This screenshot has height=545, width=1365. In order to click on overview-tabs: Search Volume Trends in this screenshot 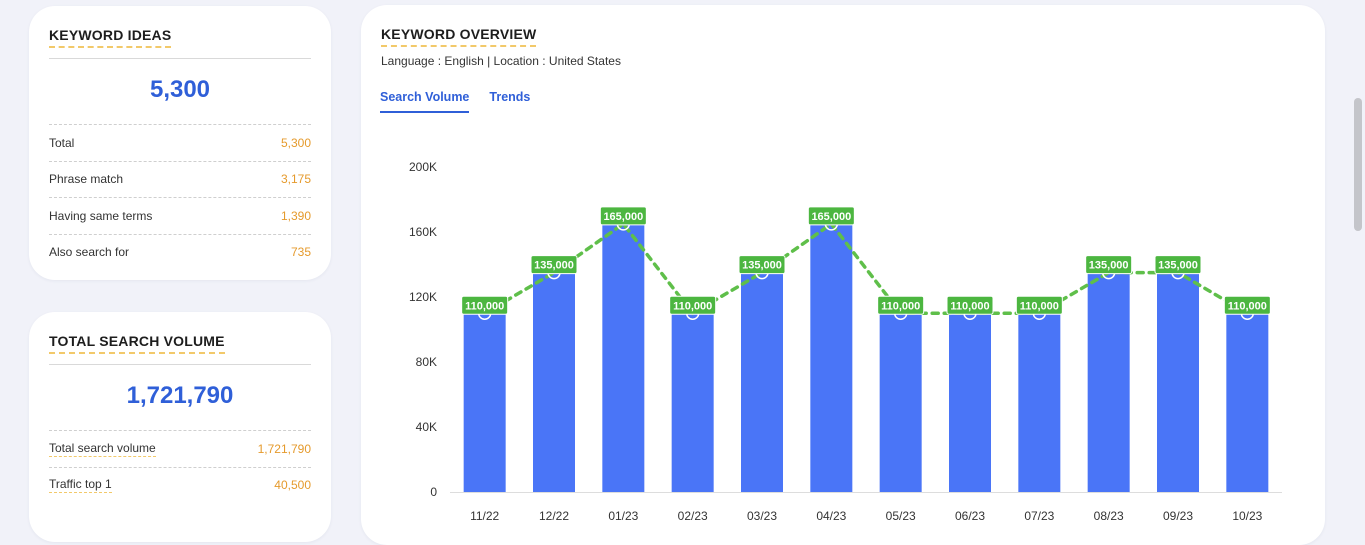, I will do `click(455, 101)`.